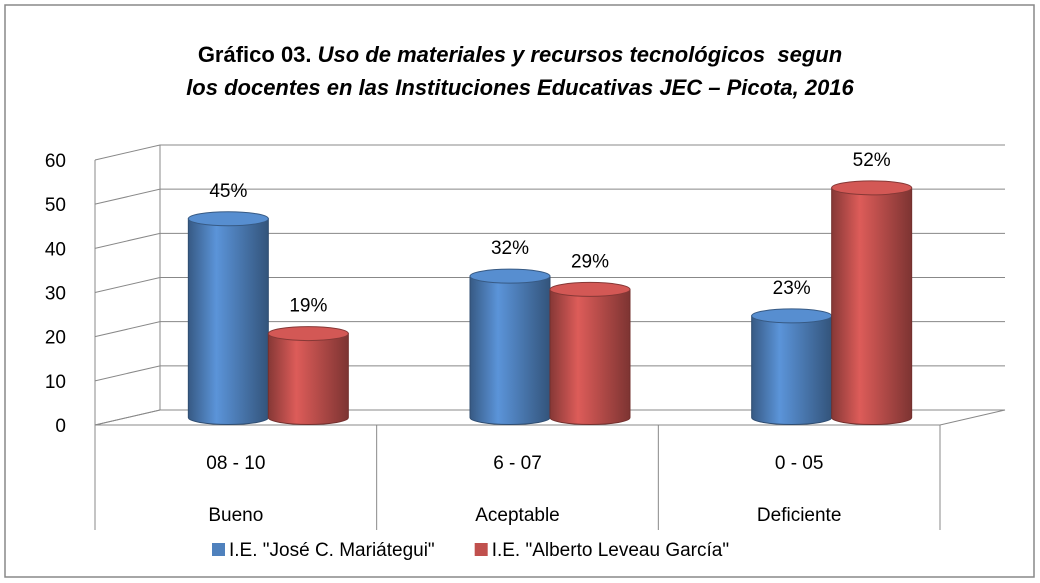 The height and width of the screenshot is (583, 1040). I want to click on value-label: 52%, so click(872, 160).